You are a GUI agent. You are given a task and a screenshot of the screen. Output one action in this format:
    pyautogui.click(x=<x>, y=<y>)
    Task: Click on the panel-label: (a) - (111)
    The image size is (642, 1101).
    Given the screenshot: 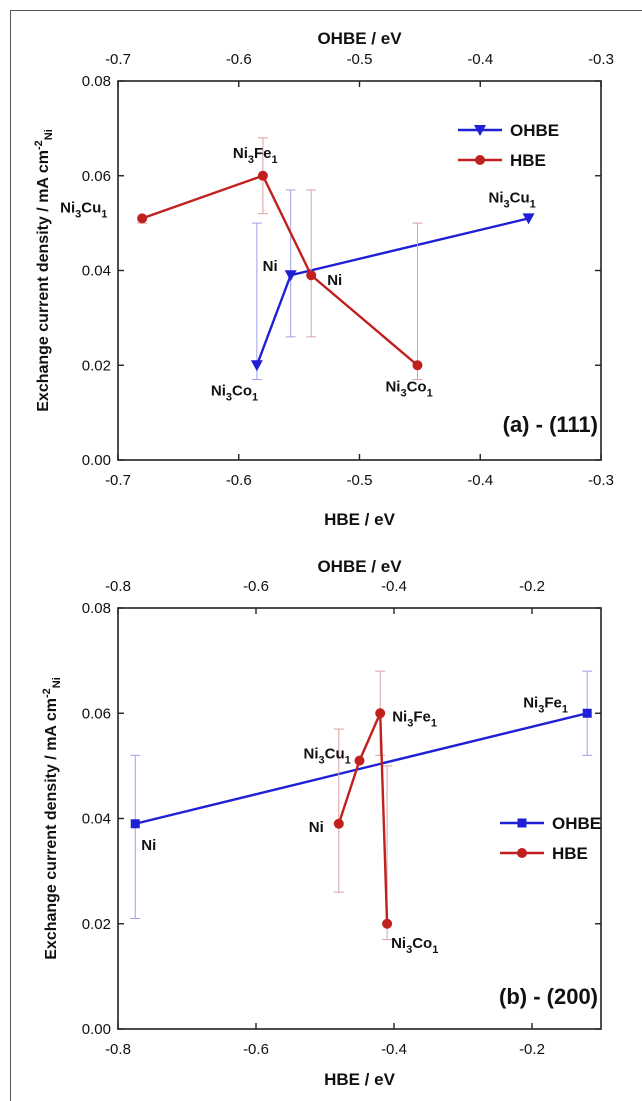 What is the action you would take?
    pyautogui.click(x=550, y=424)
    